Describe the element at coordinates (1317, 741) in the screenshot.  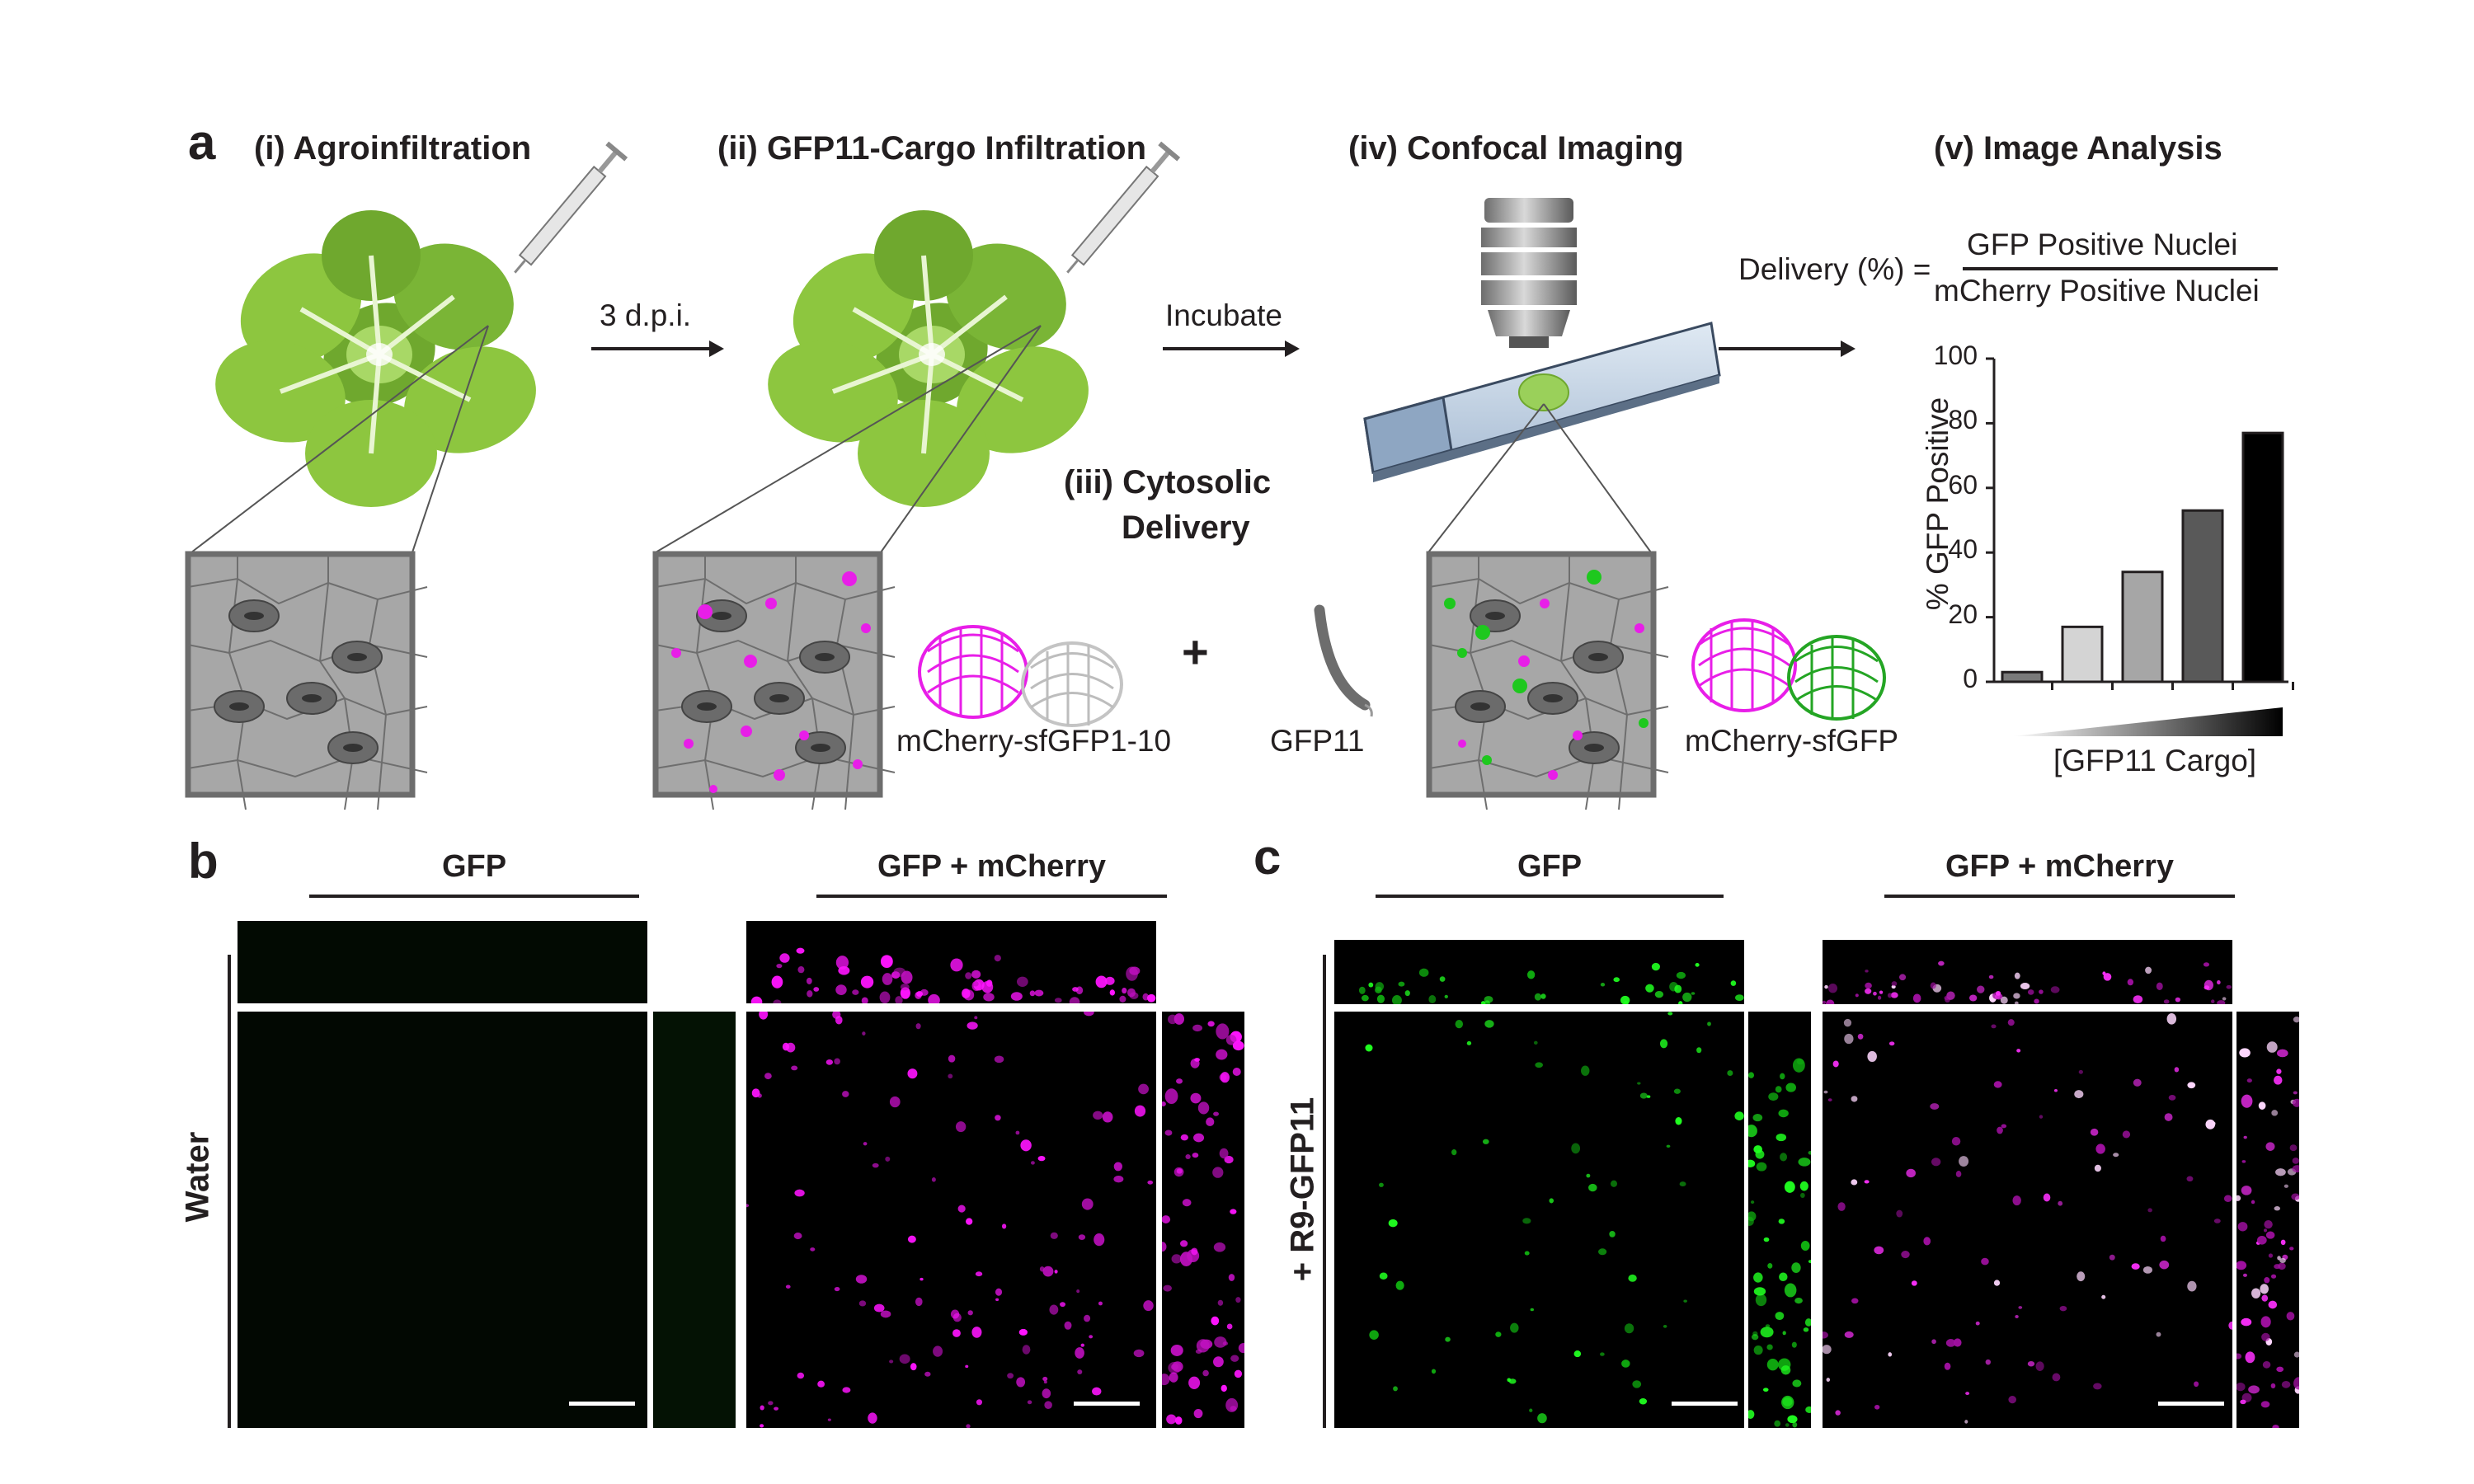
I see `peptide-gfp11-label: GFP11` at that location.